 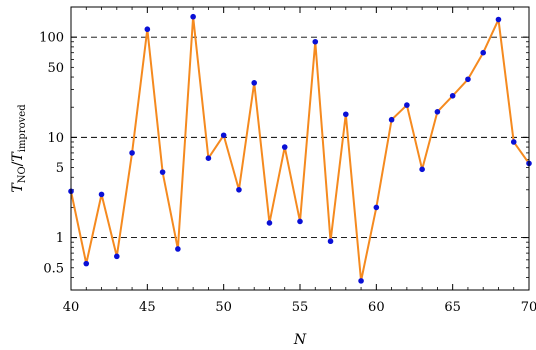 I want to click on x-axis-title: N, so click(x=300, y=340).